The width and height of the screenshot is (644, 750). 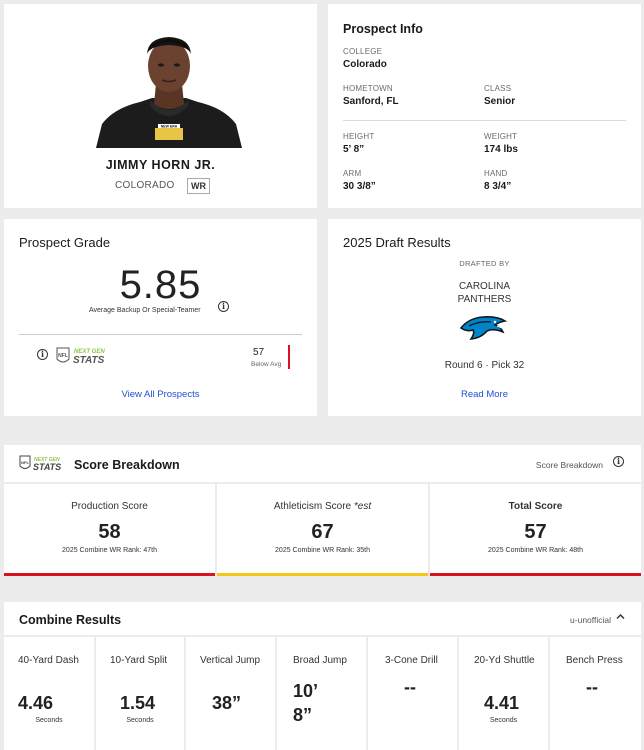 What do you see at coordinates (145, 185) in the screenshot?
I see `player-college: COLORADO` at bounding box center [145, 185].